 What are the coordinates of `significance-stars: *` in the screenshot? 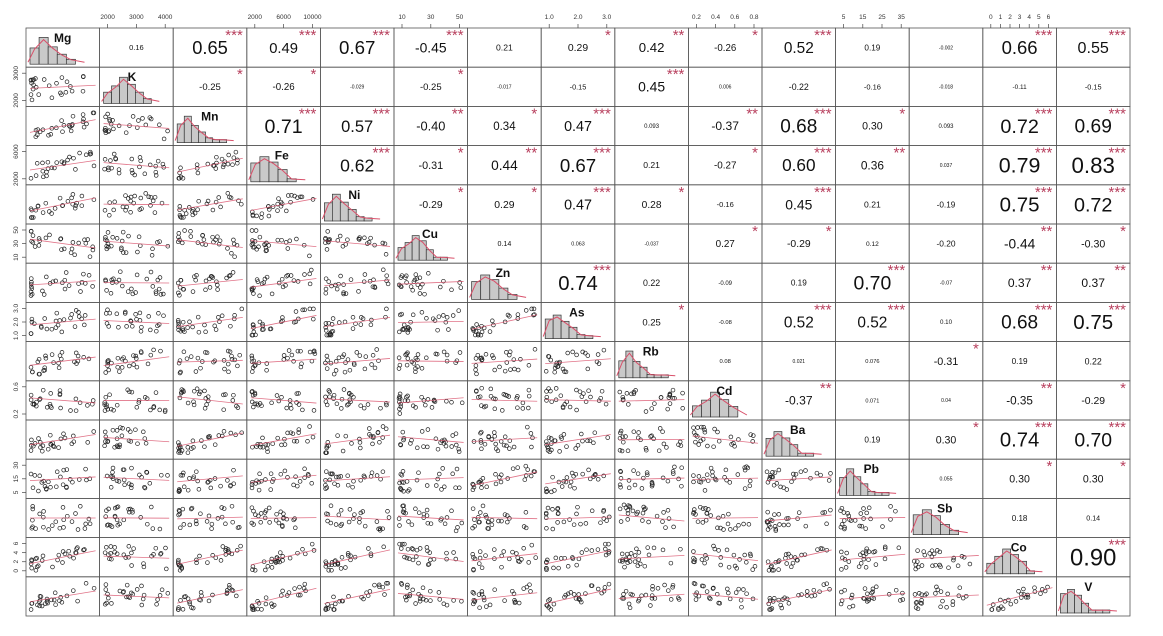 It's located at (534, 192).